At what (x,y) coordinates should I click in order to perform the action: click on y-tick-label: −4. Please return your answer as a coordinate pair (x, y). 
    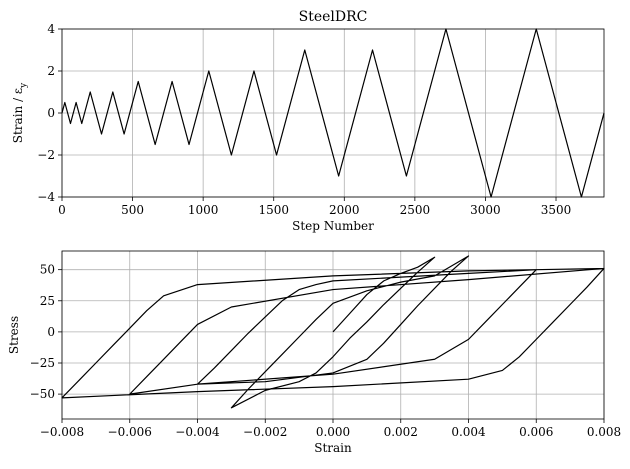
    Looking at the image, I should click on (46, 197).